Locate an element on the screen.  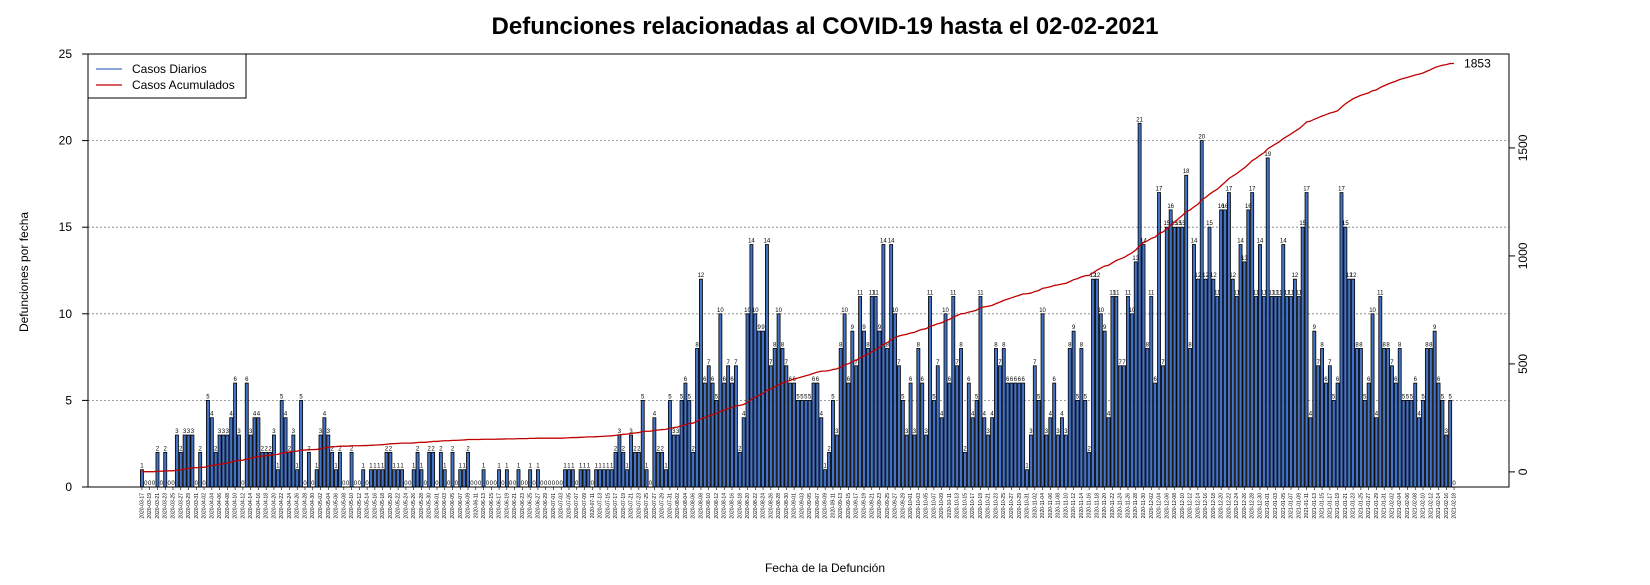
x-tick-label: 2020-04-24 is located at coordinates (290, 506).